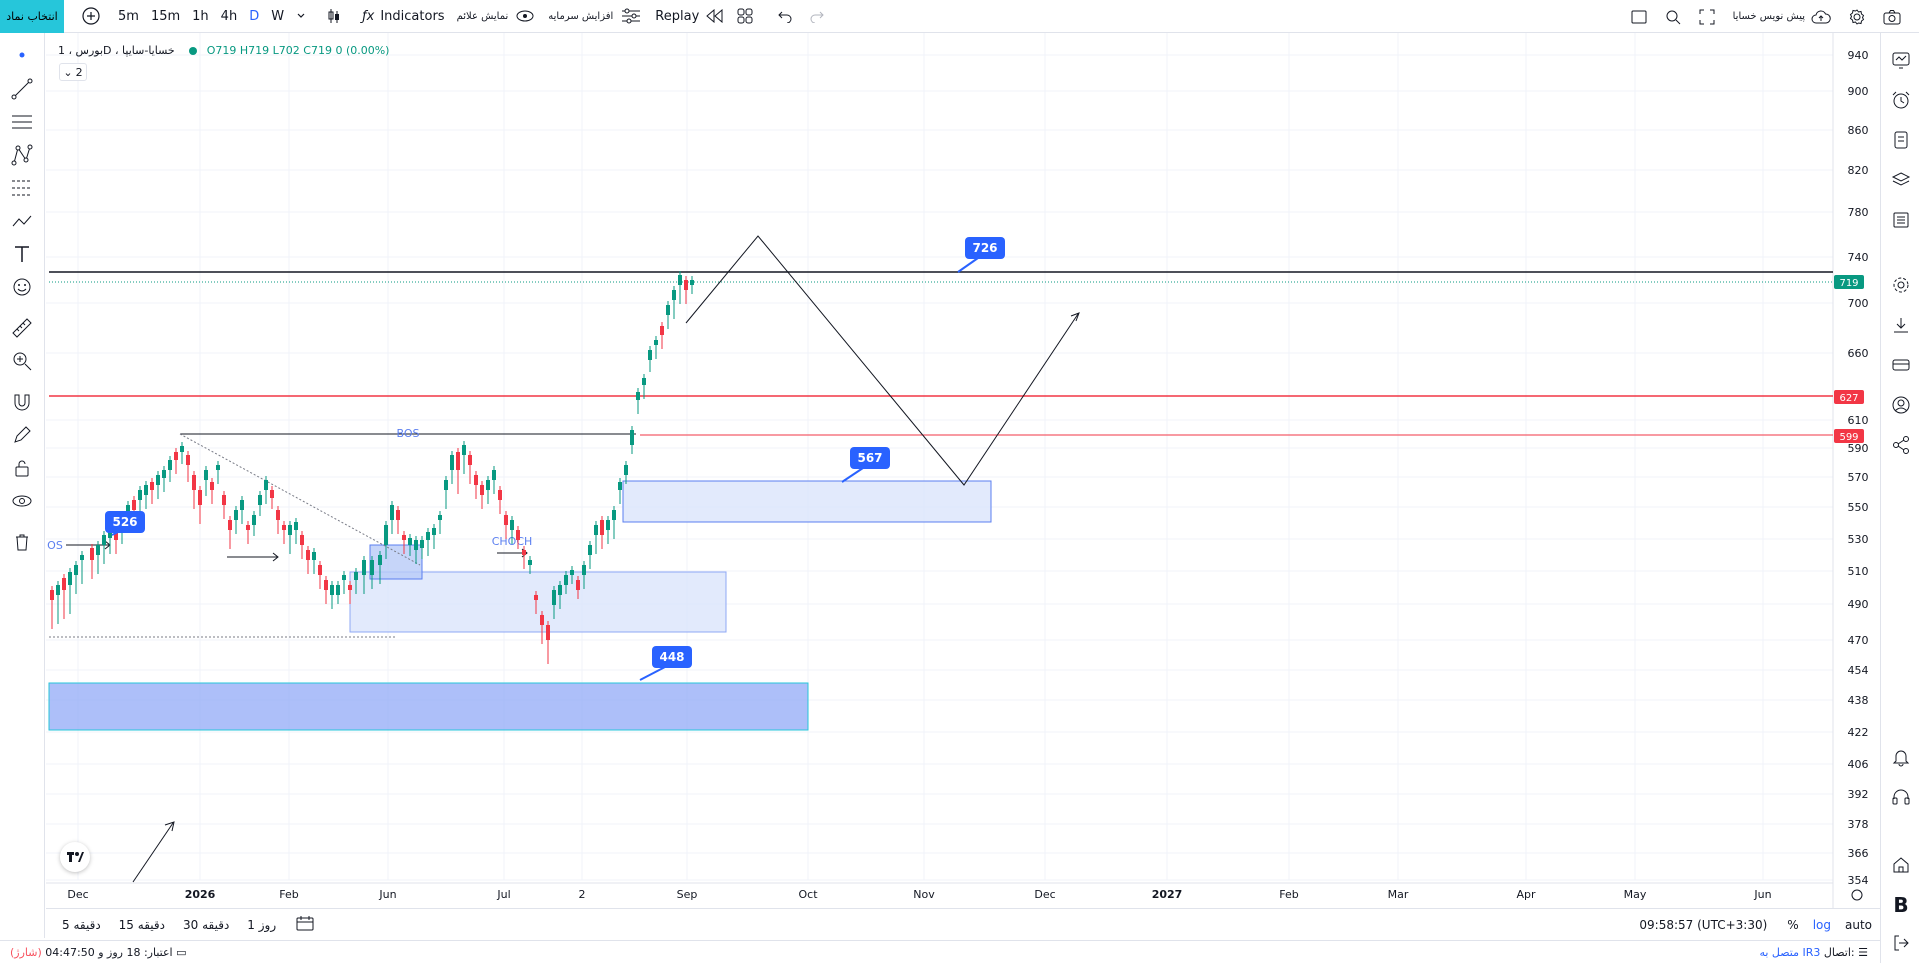 The image size is (1919, 963). Describe the element at coordinates (1793, 925) in the screenshot. I see `percent-toggle: %` at that location.